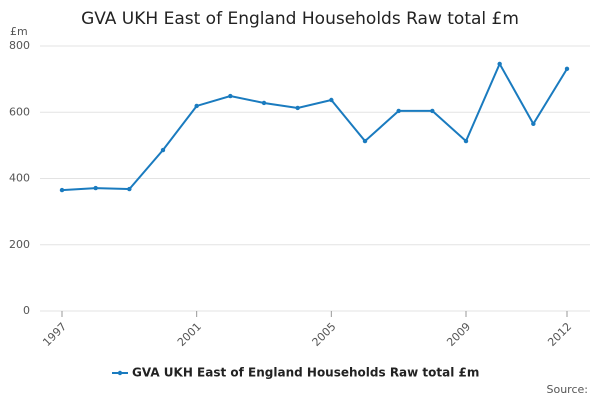 The image size is (600, 400). Describe the element at coordinates (324, 334) in the screenshot. I see `x-tick-label: 2005` at that location.